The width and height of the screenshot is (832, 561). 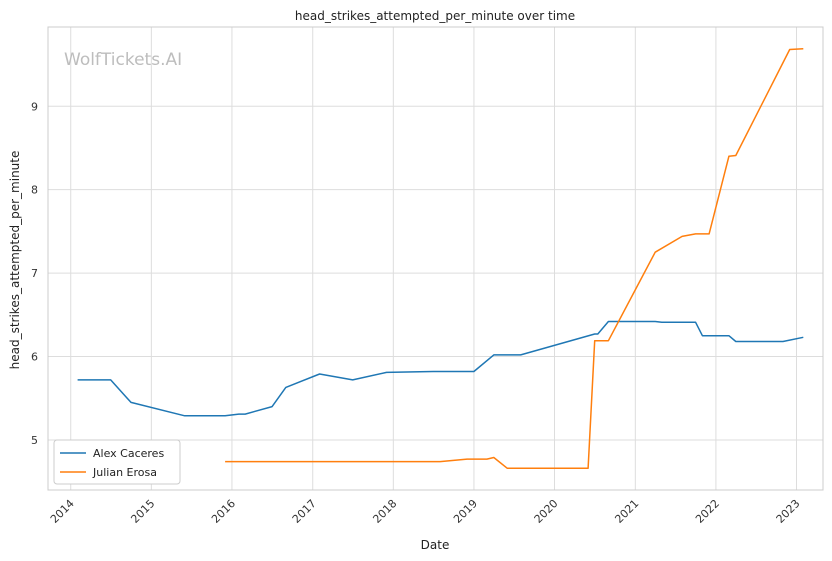 What do you see at coordinates (34, 440) in the screenshot?
I see `y-tick-label: 5` at bounding box center [34, 440].